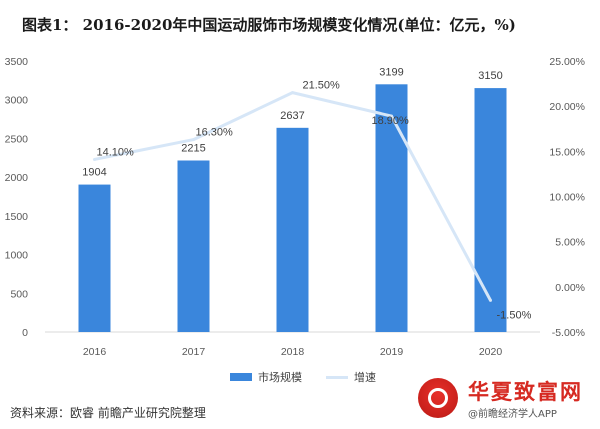 This screenshot has width=600, height=429. I want to click on brand-subtitle: @前瞻经济学人APP, so click(512, 414).